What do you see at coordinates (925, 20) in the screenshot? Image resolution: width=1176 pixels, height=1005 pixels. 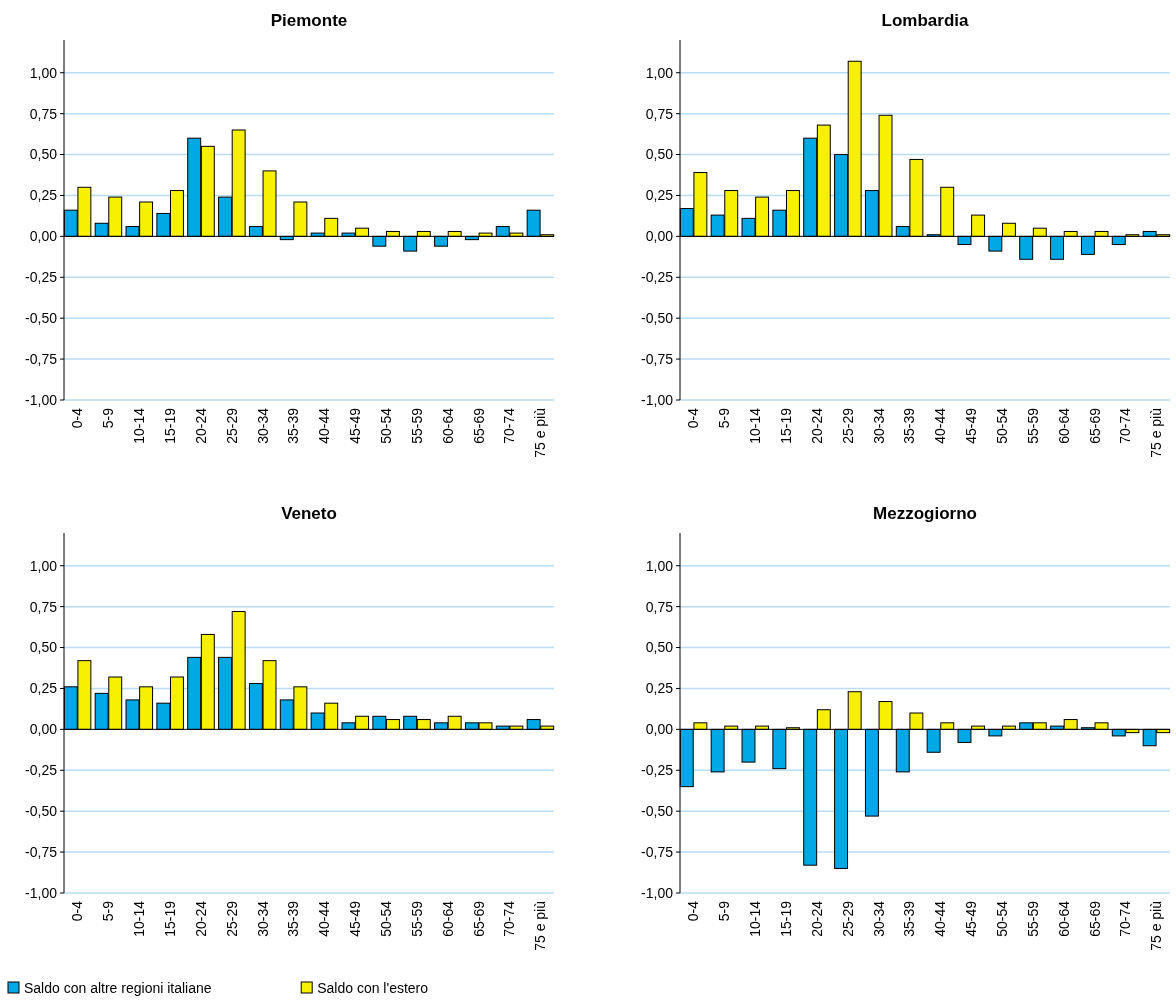 I see `chart-title: Lombardia` at bounding box center [925, 20].